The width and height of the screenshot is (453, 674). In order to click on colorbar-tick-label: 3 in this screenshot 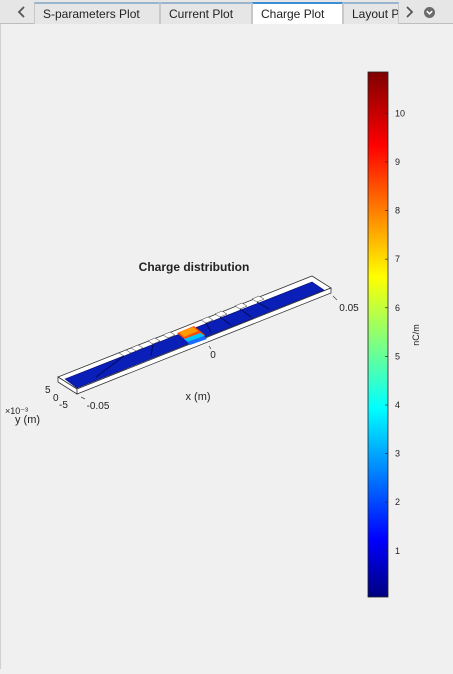, I will do `click(397, 454)`.